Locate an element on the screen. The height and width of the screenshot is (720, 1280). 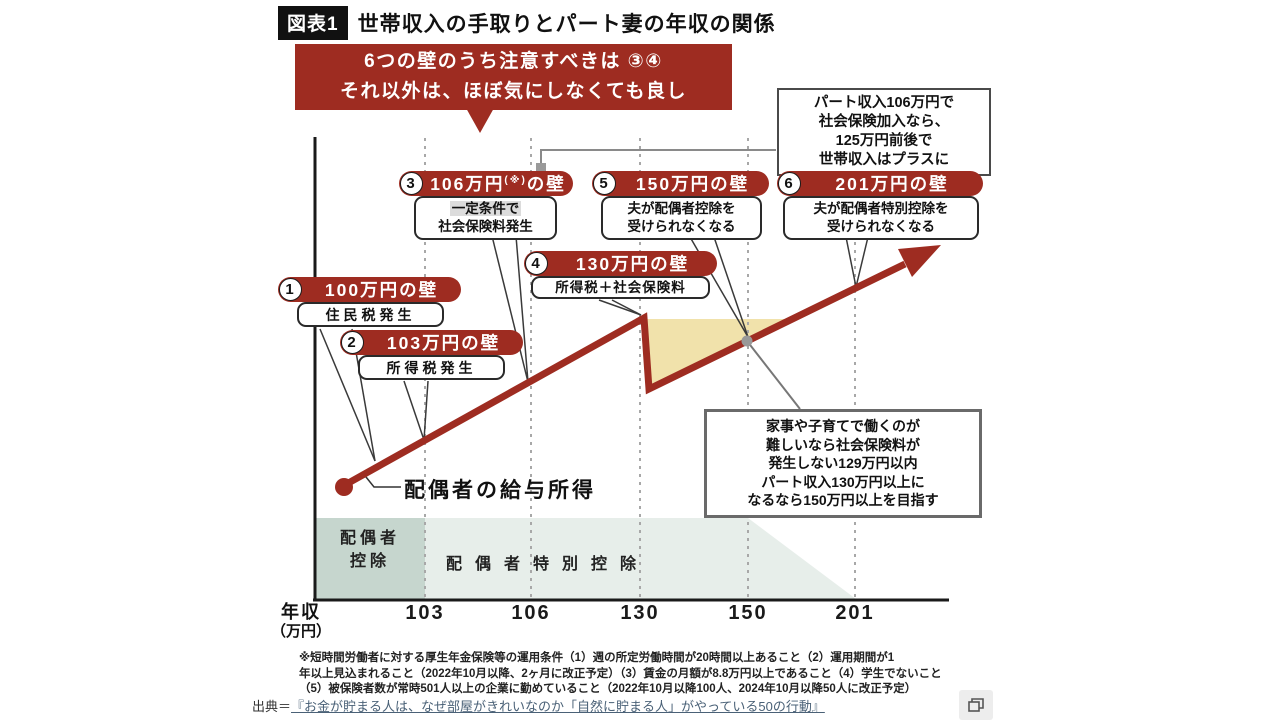
wall-label-150: 5 150万円の壁 is located at coordinates (680, 183).